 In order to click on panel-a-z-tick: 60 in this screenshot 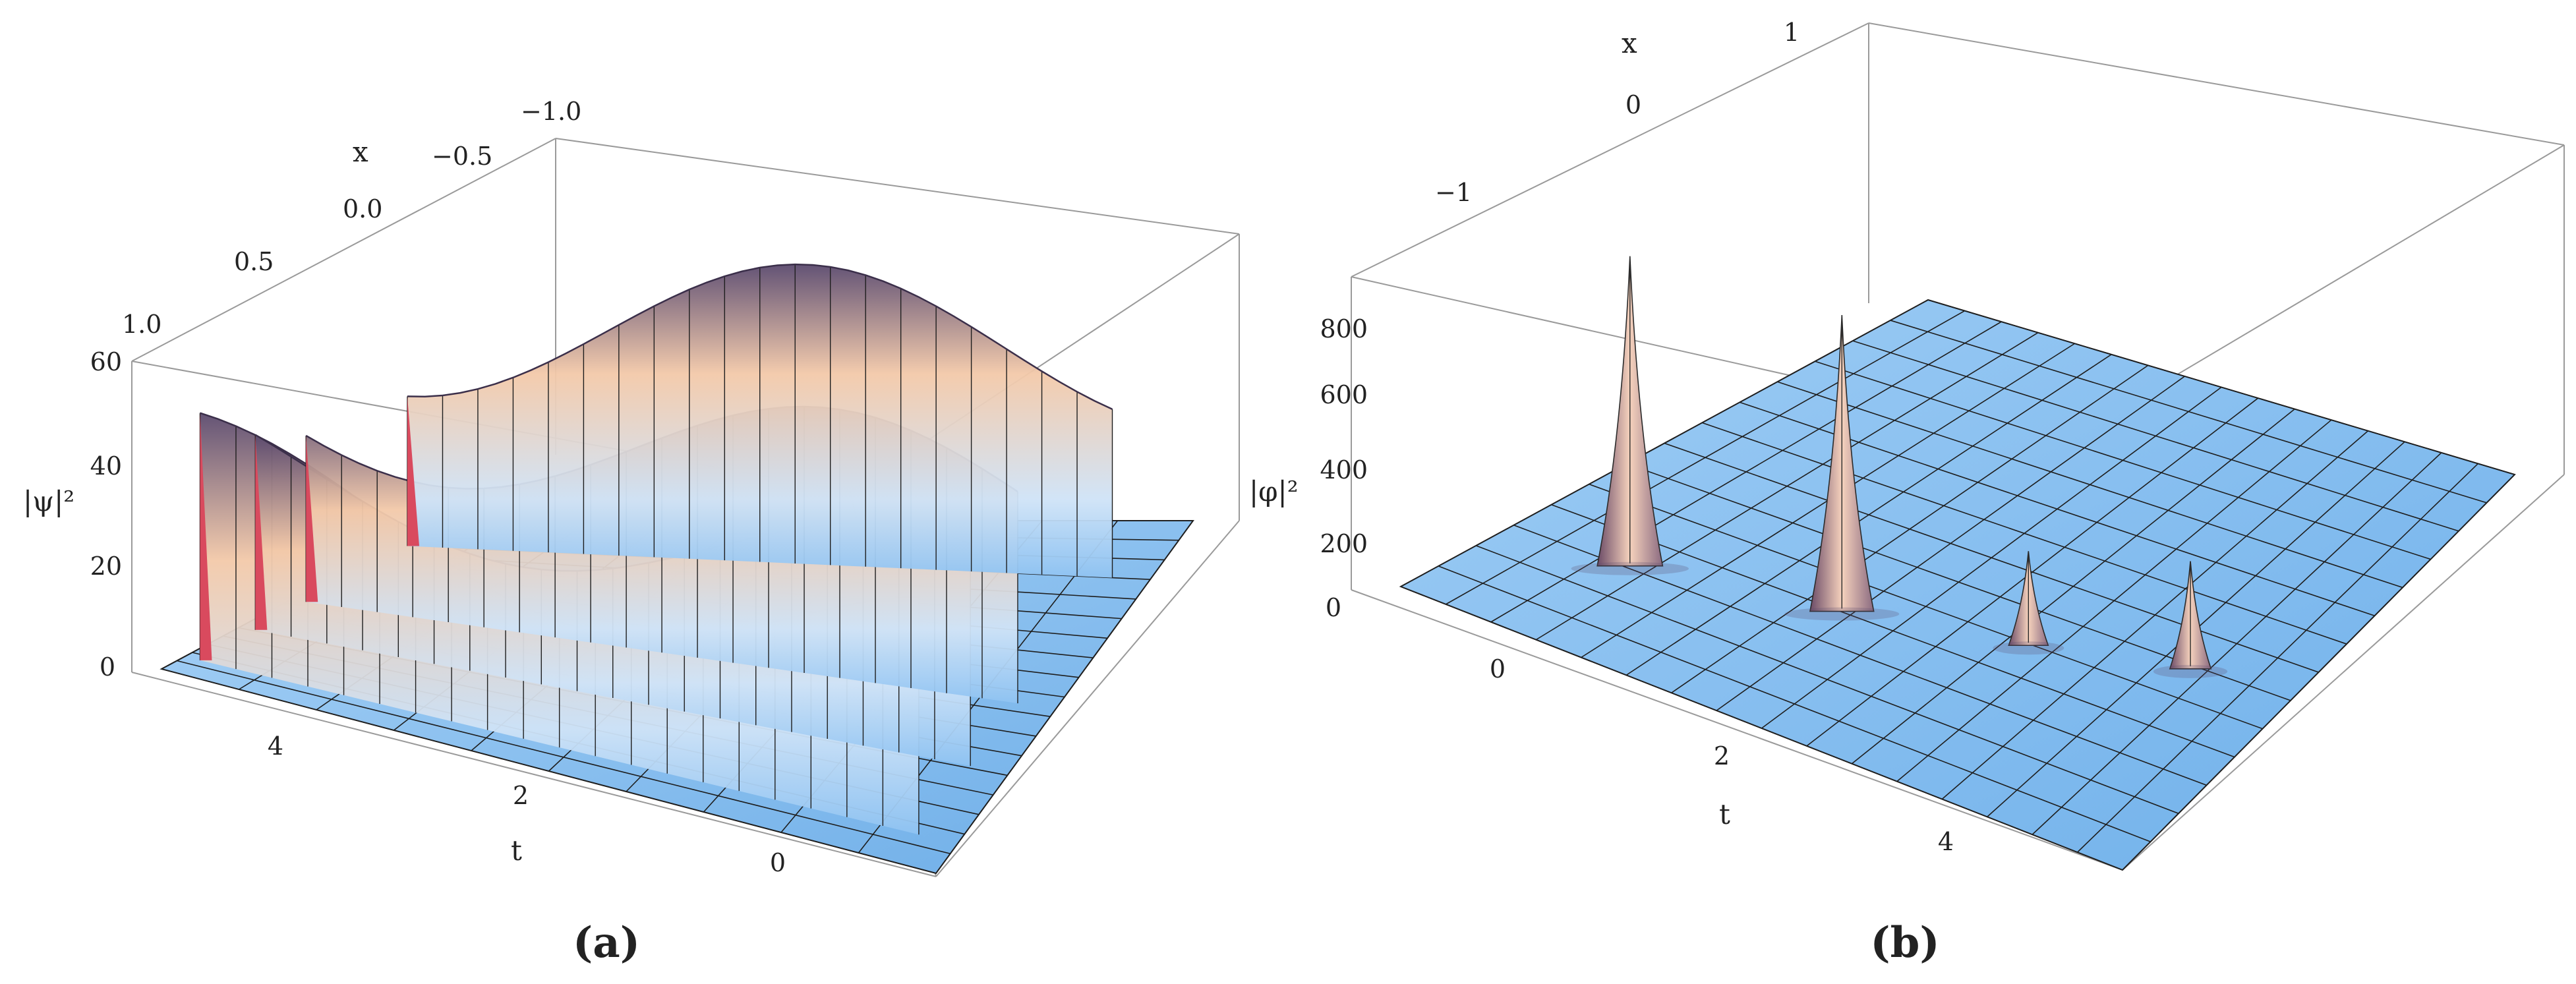, I will do `click(106, 362)`.